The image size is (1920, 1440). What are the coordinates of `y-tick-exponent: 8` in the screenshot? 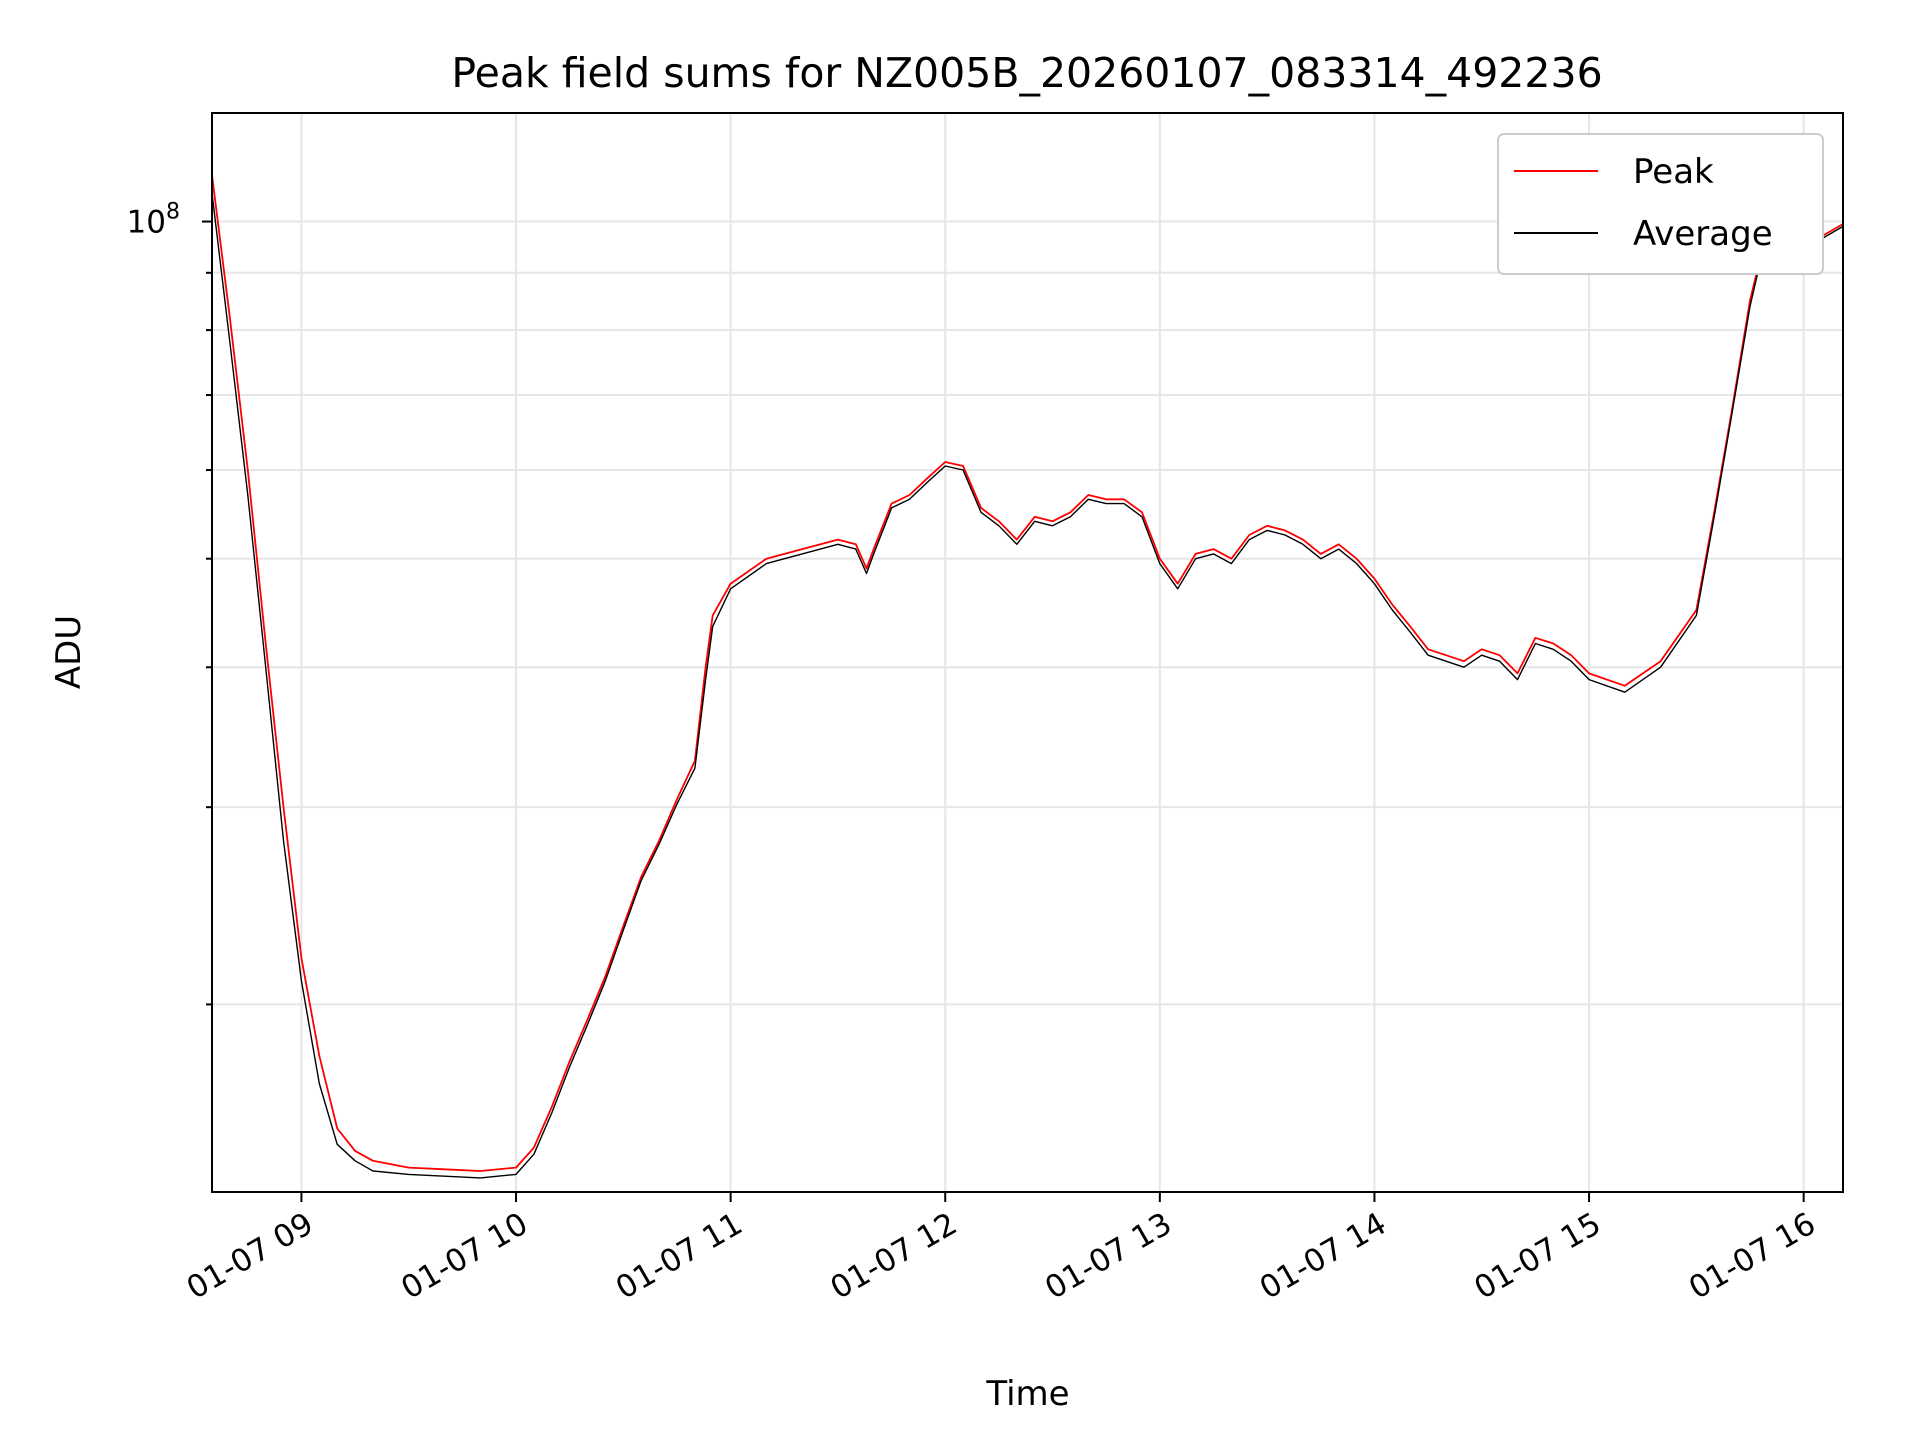 It's located at (173, 212).